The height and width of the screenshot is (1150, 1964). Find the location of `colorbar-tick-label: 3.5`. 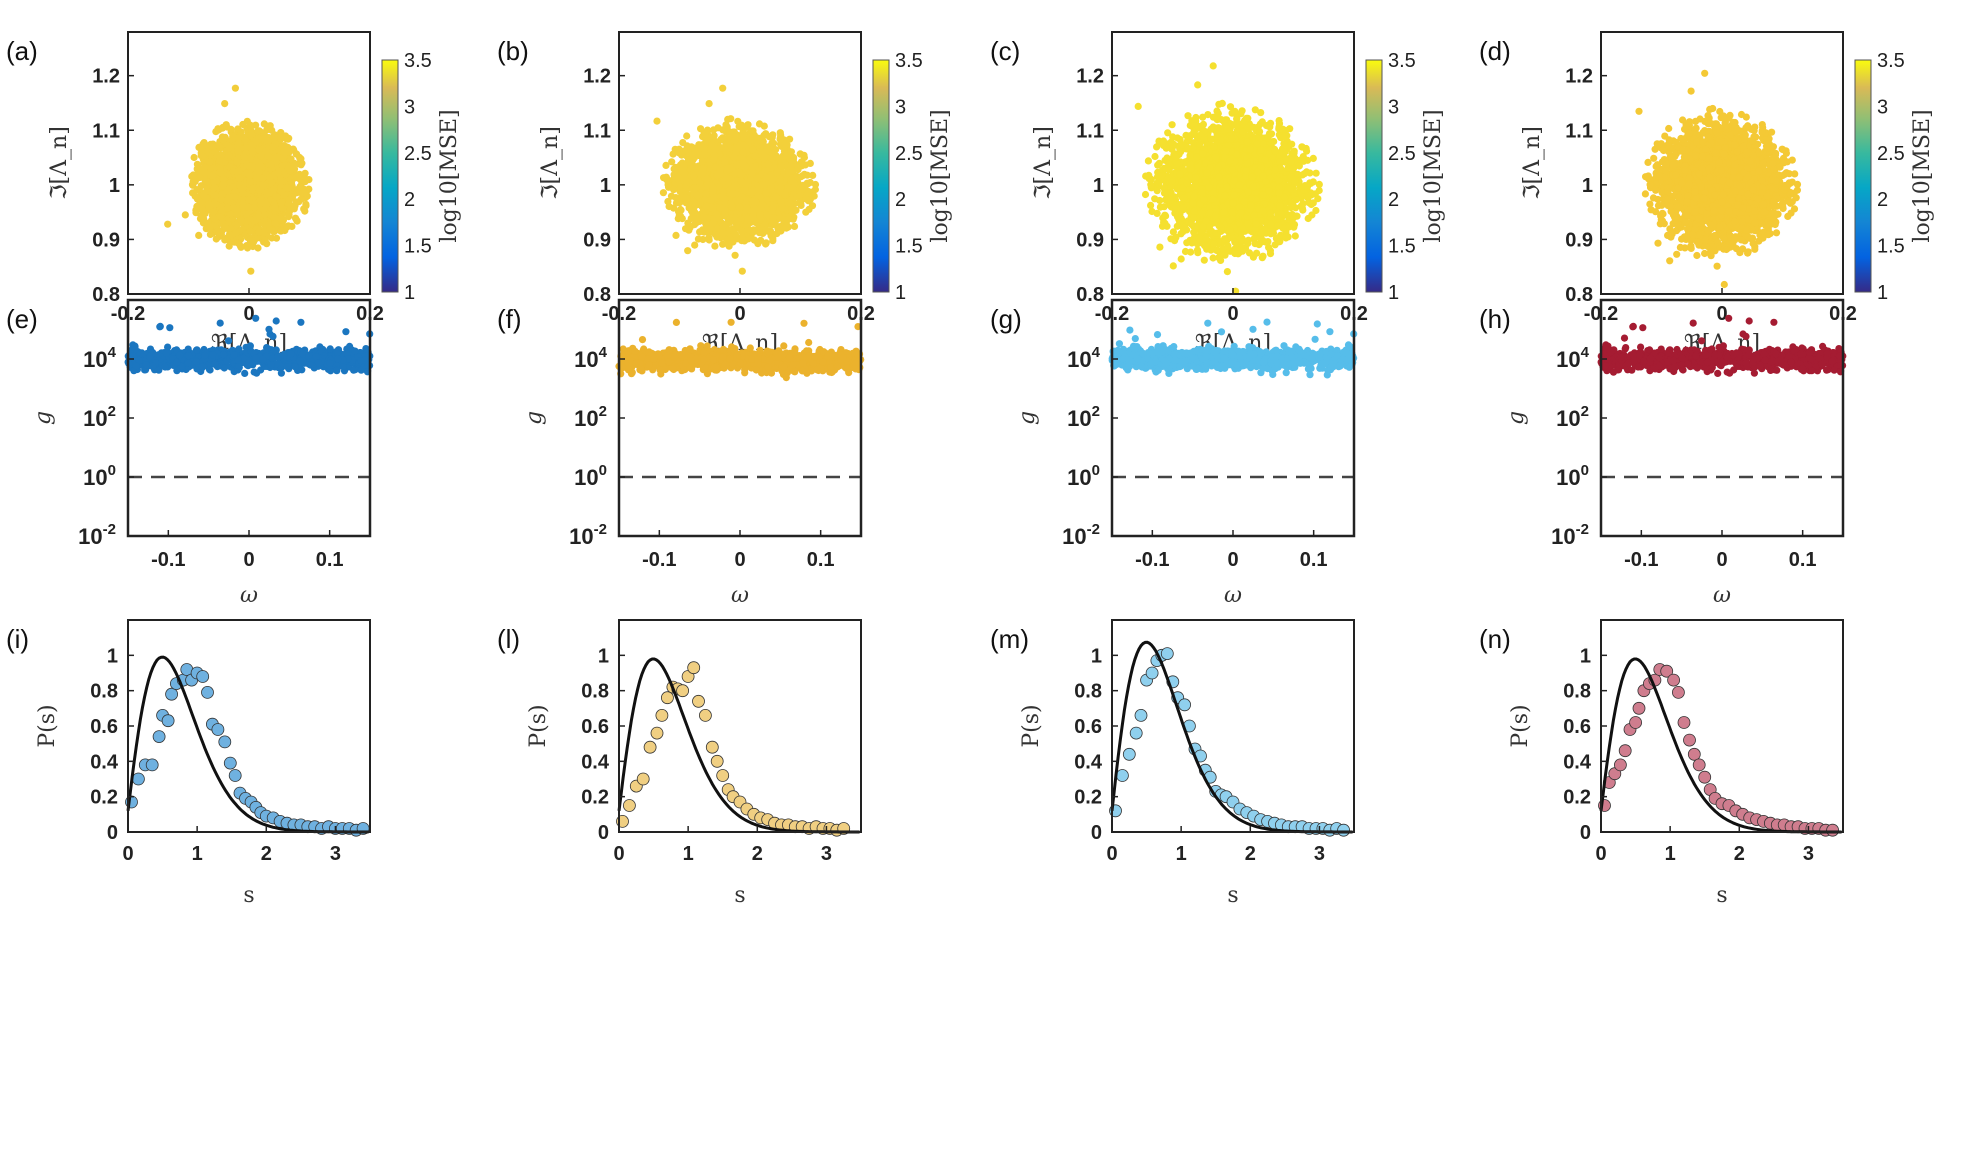

colorbar-tick-label: 3.5 is located at coordinates (418, 61).